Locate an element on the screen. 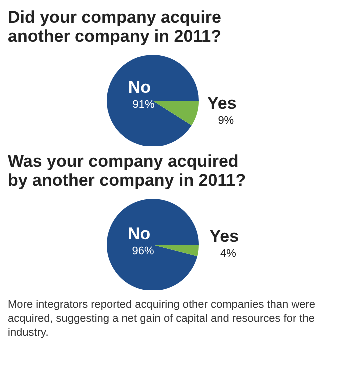 Image resolution: width=350 pixels, height=368 pixels. chart-title: Was your company acquired by another company in 2011? is located at coordinates (128, 171).